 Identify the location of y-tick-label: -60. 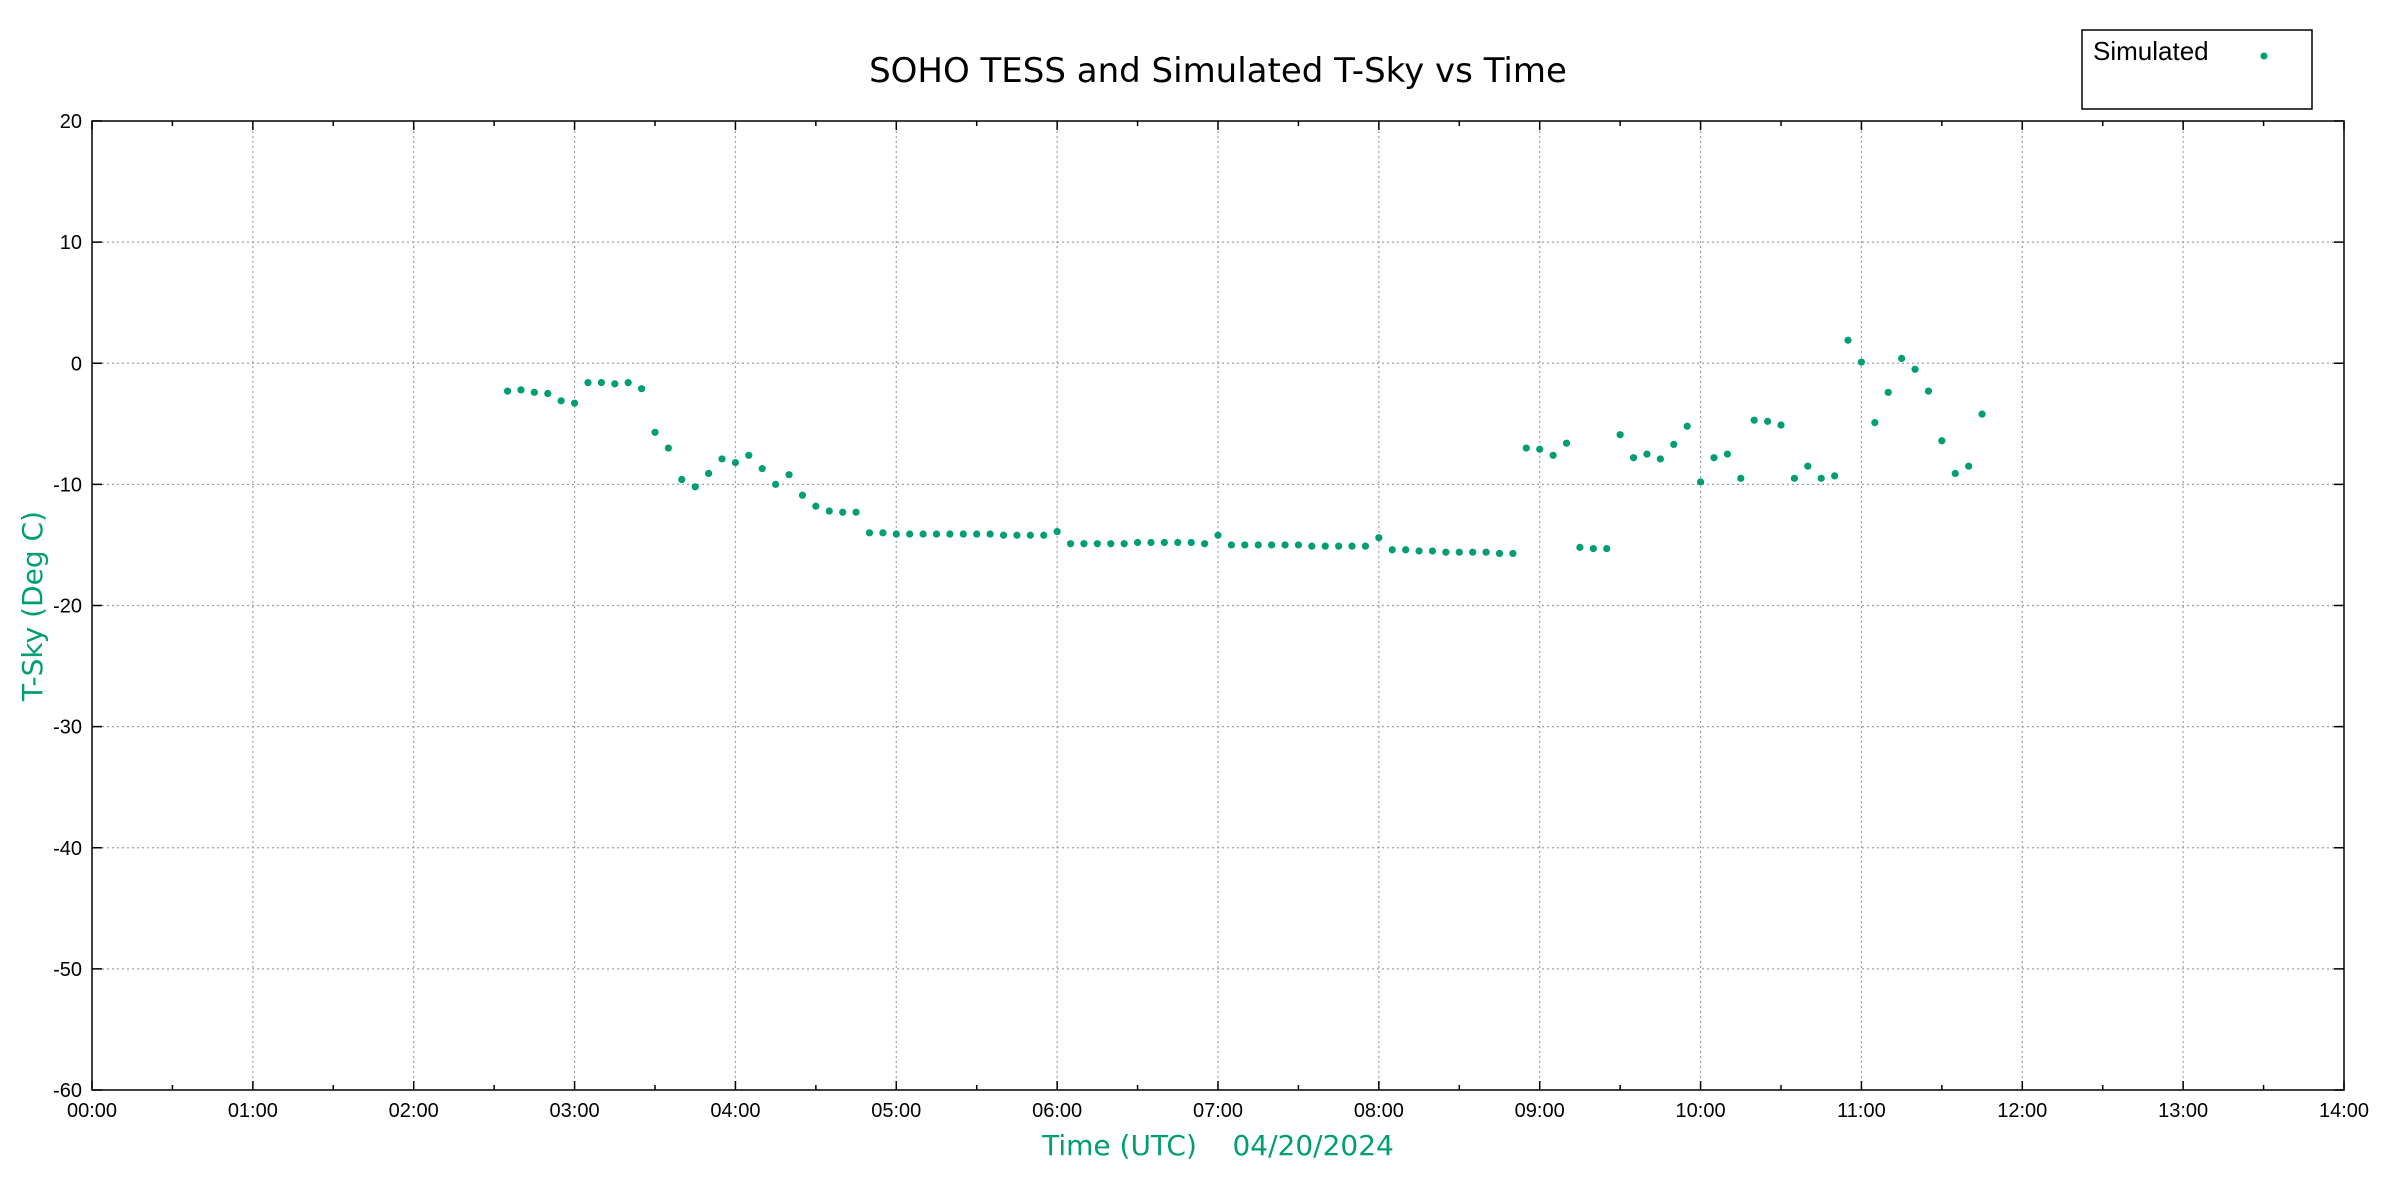
(67, 1091).